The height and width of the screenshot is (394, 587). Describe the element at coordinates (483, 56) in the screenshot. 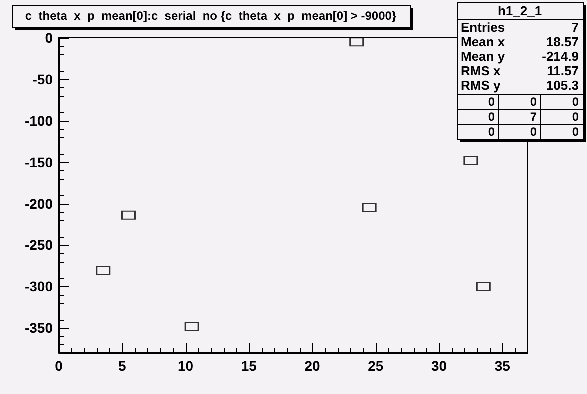

I see `annotation: Mean y` at that location.